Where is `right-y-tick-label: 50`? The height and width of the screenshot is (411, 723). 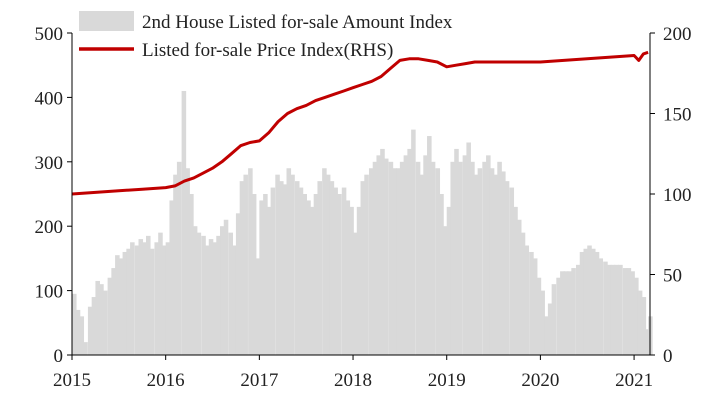
right-y-tick-label: 50 is located at coordinates (672, 276).